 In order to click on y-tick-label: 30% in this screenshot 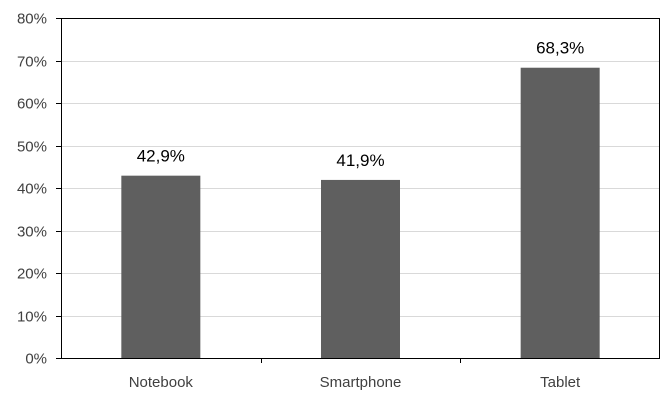, I will do `click(32, 232)`.